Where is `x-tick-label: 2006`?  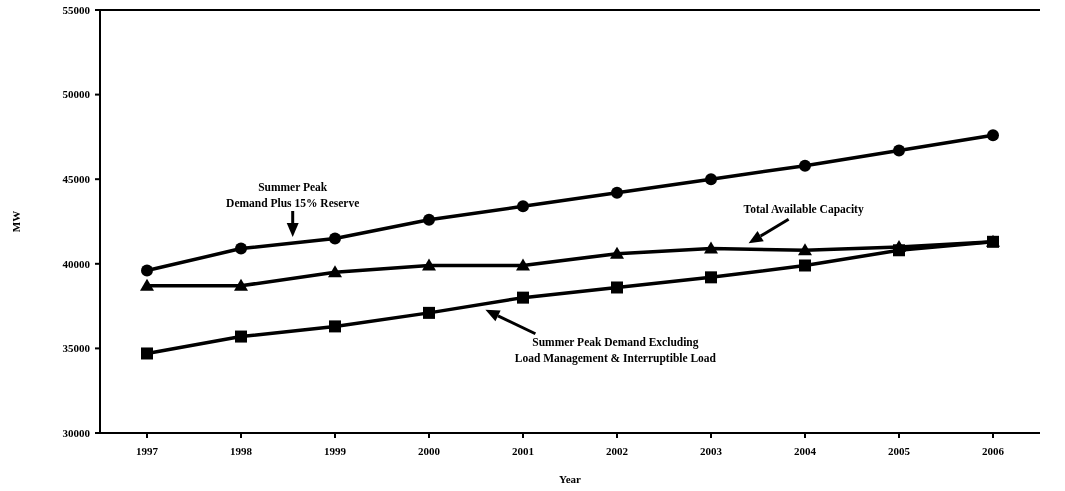 x-tick-label: 2006 is located at coordinates (993, 451).